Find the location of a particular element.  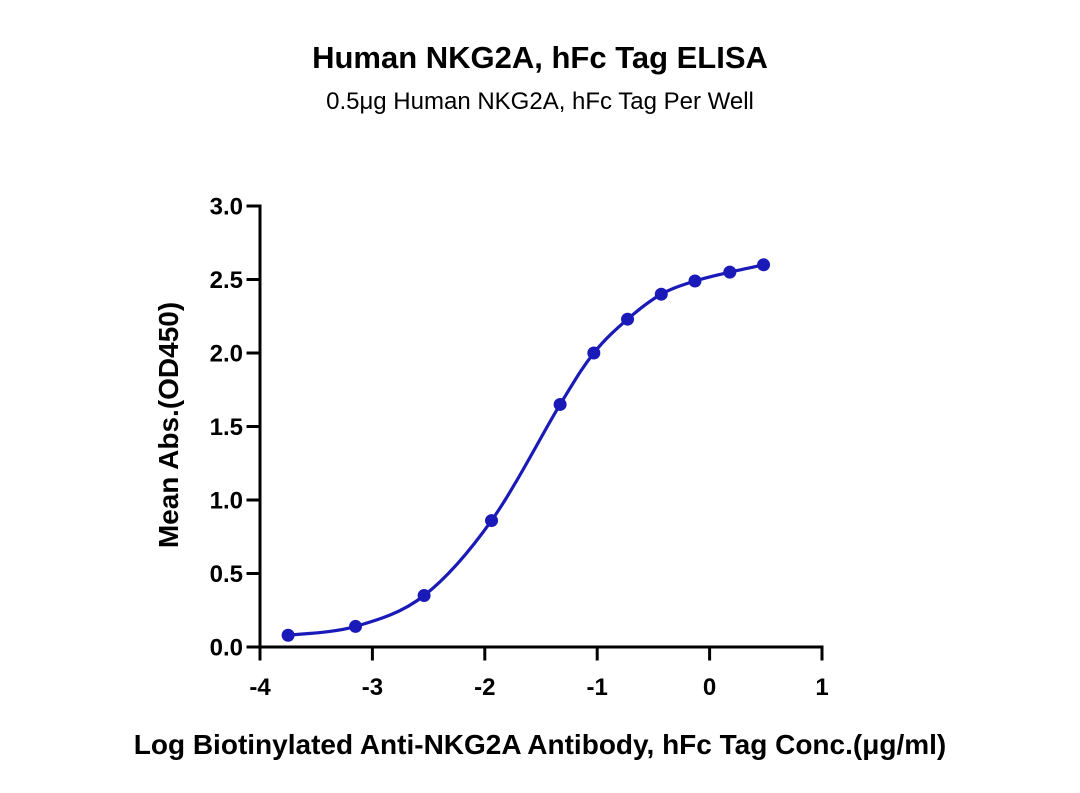

x-tick-label: -4 is located at coordinates (260, 687).